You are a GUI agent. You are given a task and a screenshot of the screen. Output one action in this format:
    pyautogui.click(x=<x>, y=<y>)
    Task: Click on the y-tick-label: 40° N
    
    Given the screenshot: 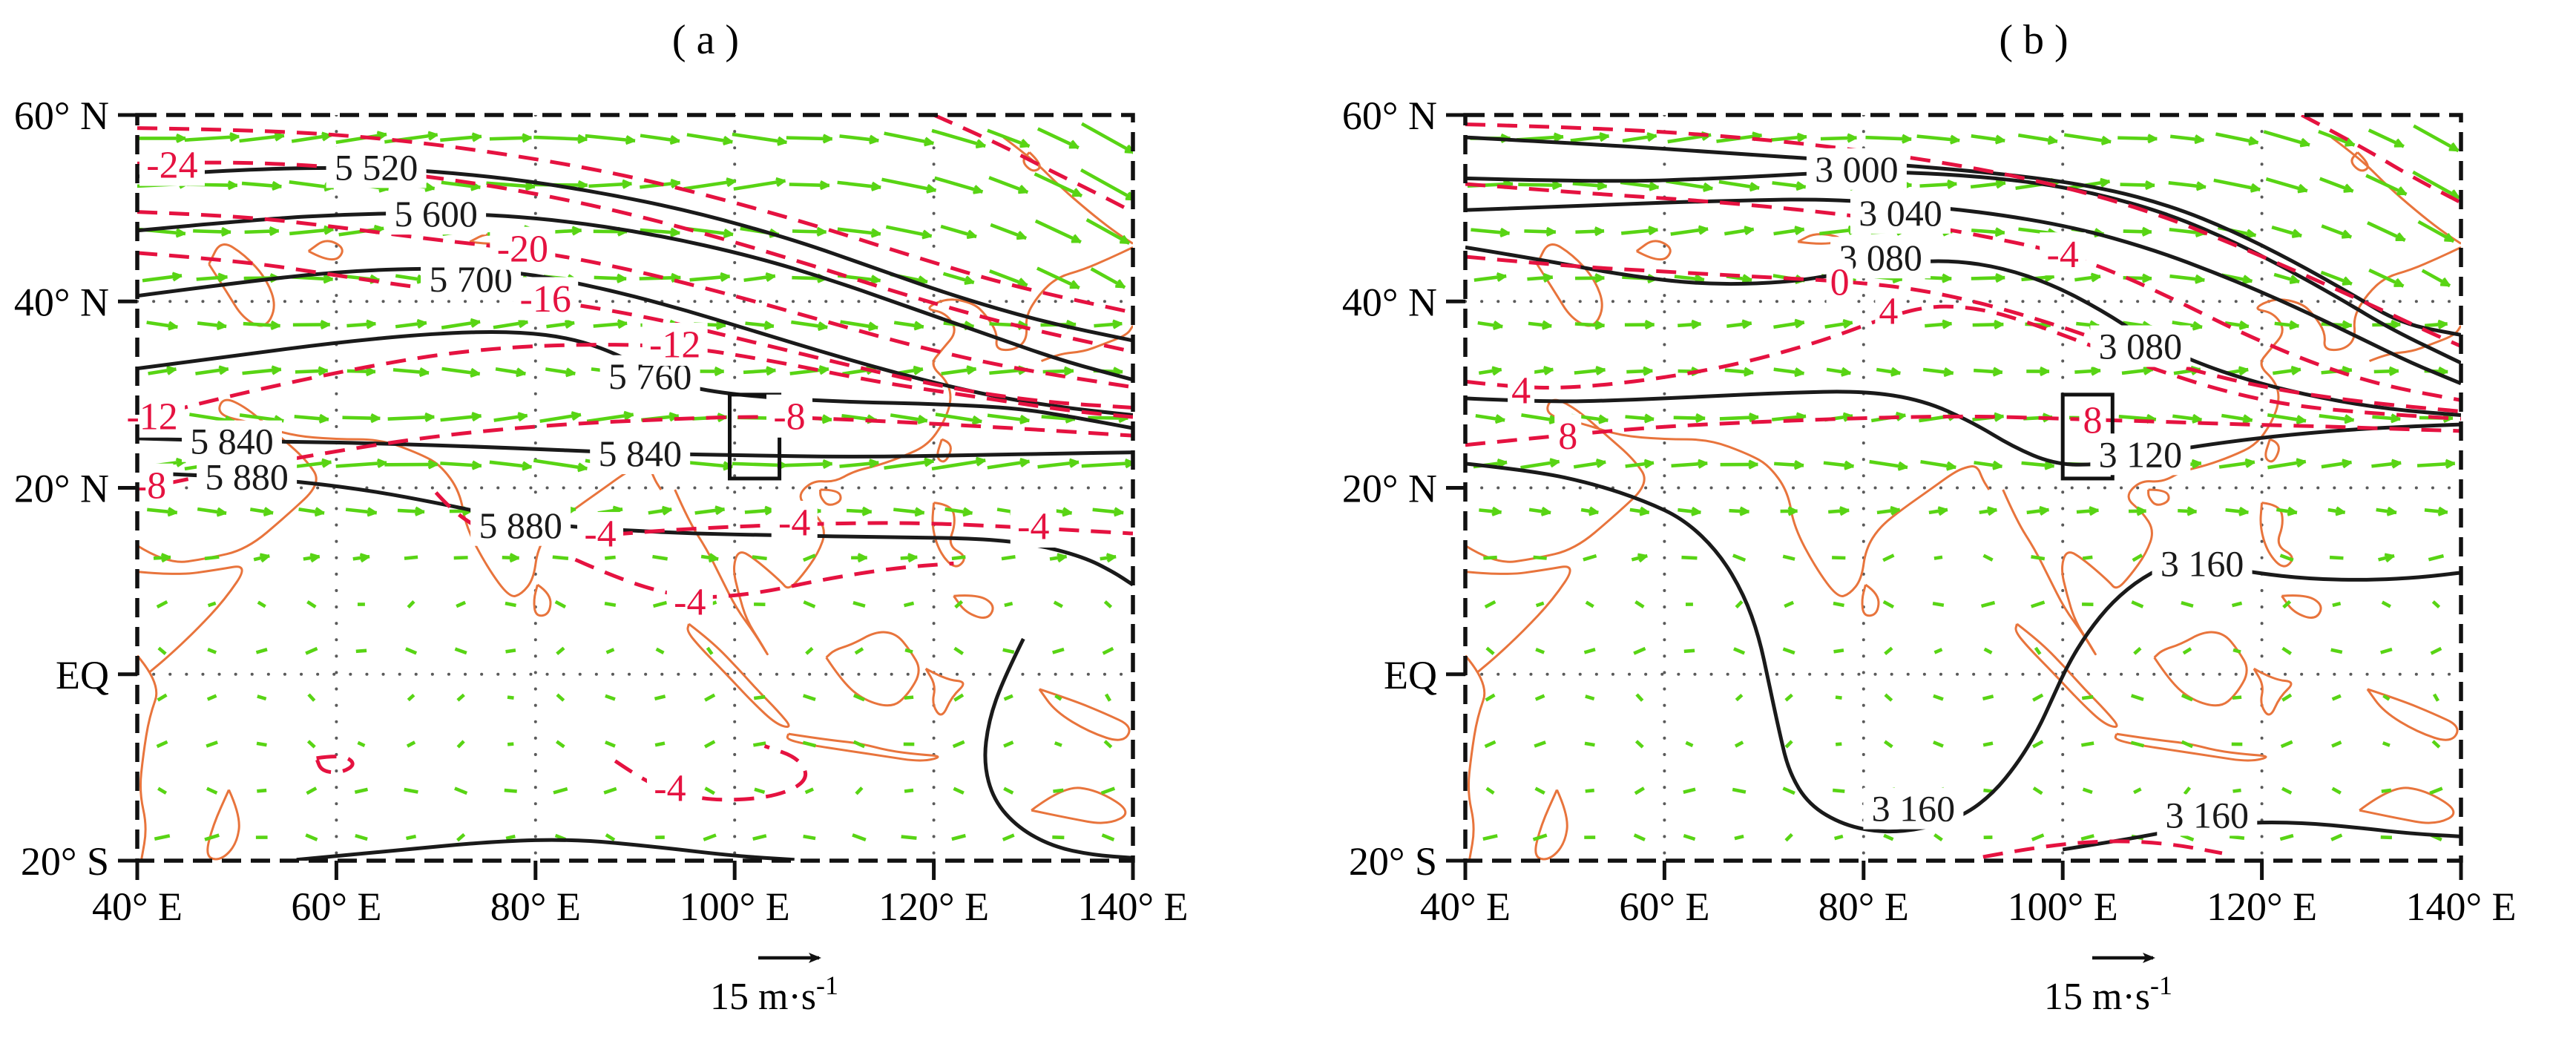 What is the action you would take?
    pyautogui.click(x=62, y=302)
    